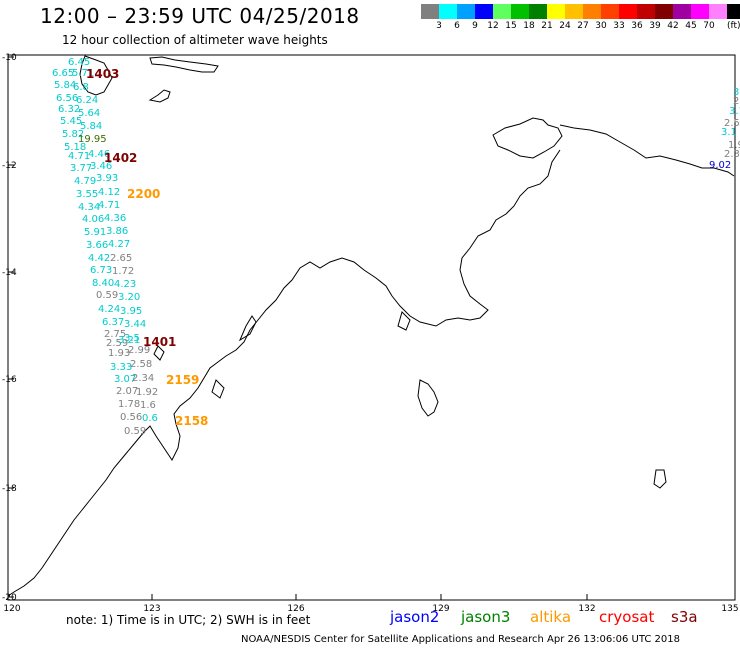 The height and width of the screenshot is (650, 740). What do you see at coordinates (151, 609) in the screenshot?
I see `lon-label: 123` at bounding box center [151, 609].